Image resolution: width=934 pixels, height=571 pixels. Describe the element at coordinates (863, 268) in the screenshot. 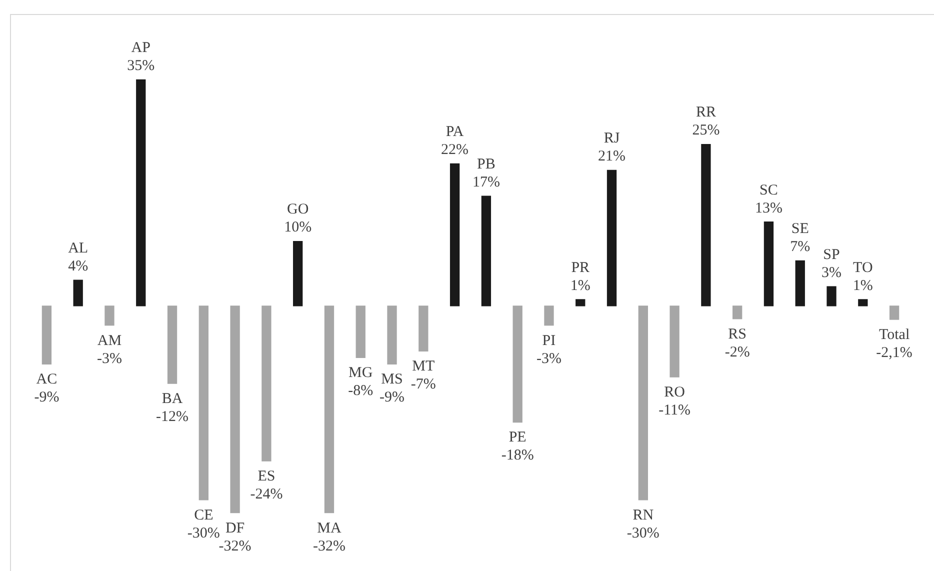

I see `x-tick-label: TO` at that location.